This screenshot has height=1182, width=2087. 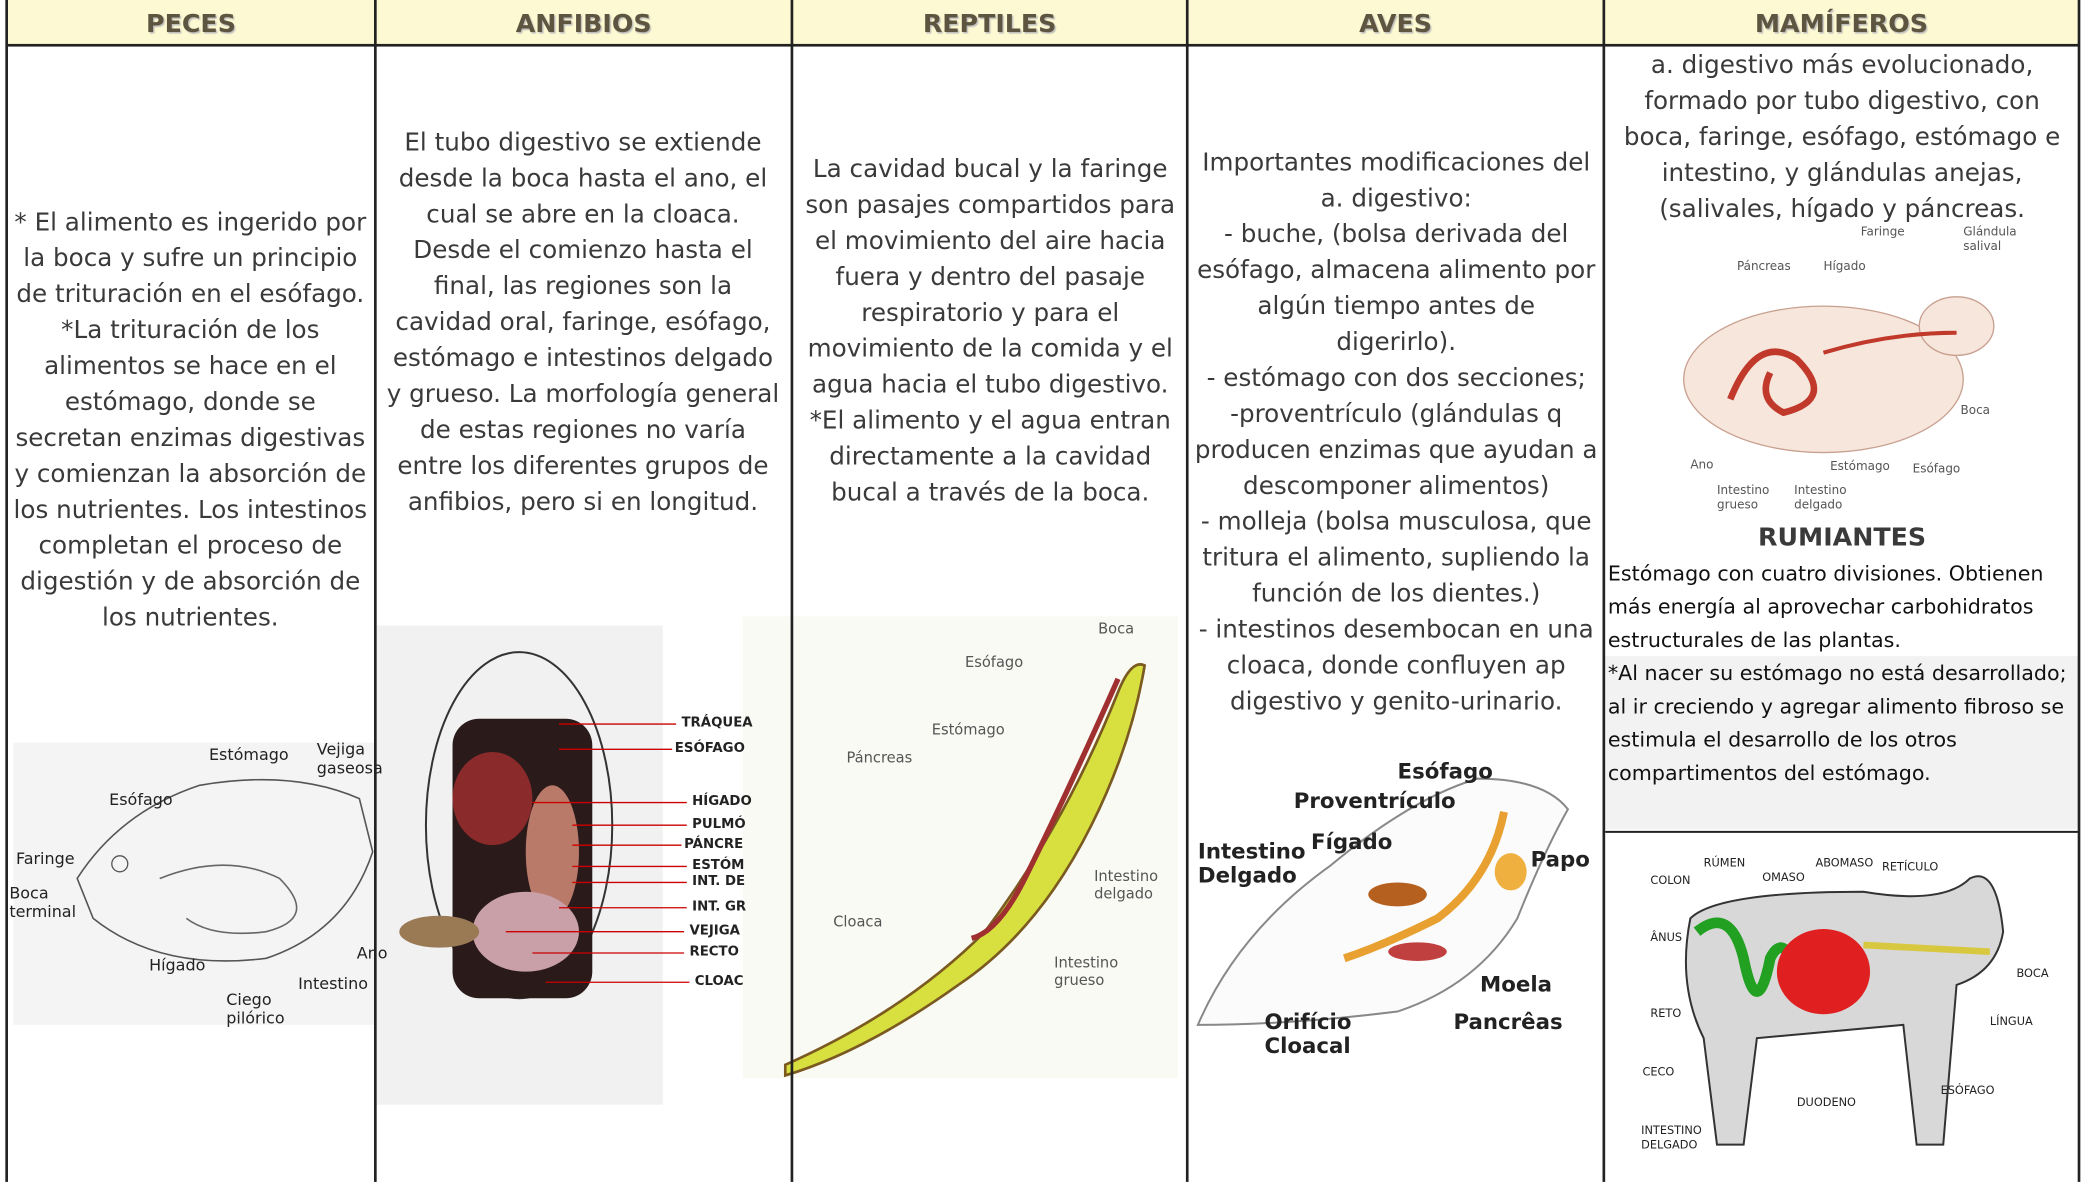 I want to click on fish-gut, so click(x=228, y=899).